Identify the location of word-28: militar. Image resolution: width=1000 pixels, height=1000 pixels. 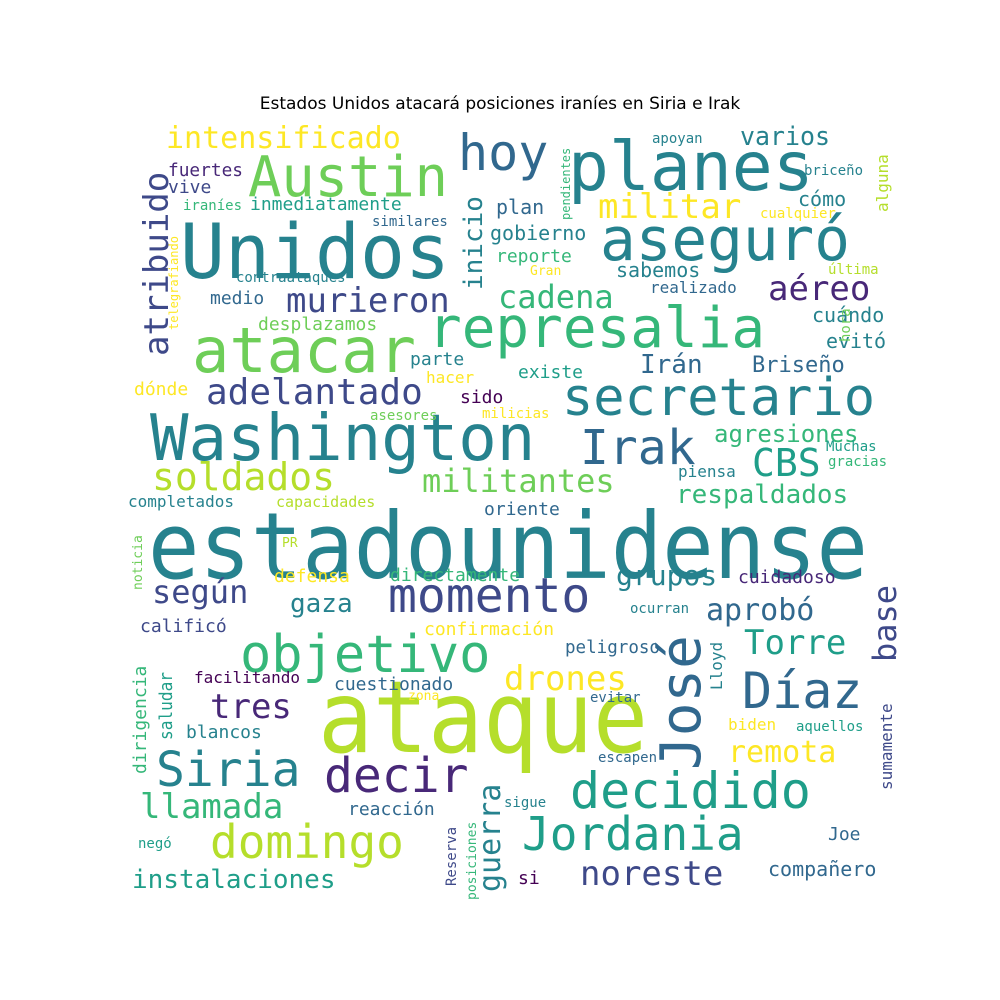
(669, 207).